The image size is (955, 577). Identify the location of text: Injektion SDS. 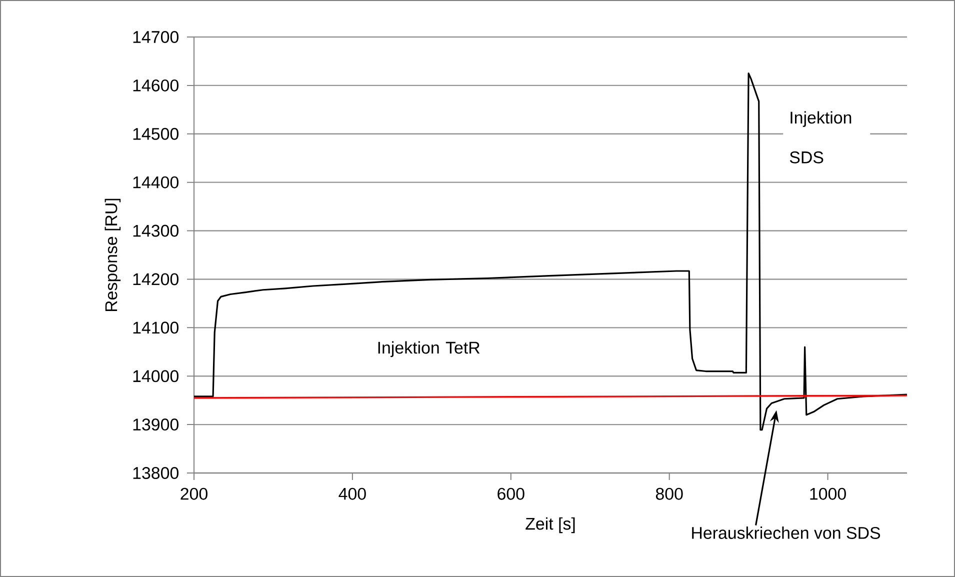
(821, 137).